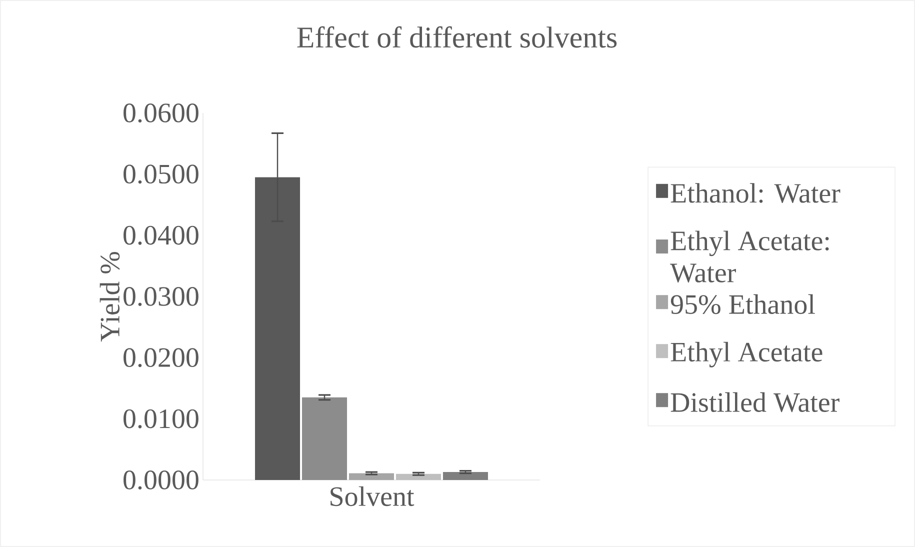 The width and height of the screenshot is (915, 547). Describe the element at coordinates (161, 174) in the screenshot. I see `y-tick-label: 0.0500` at that location.